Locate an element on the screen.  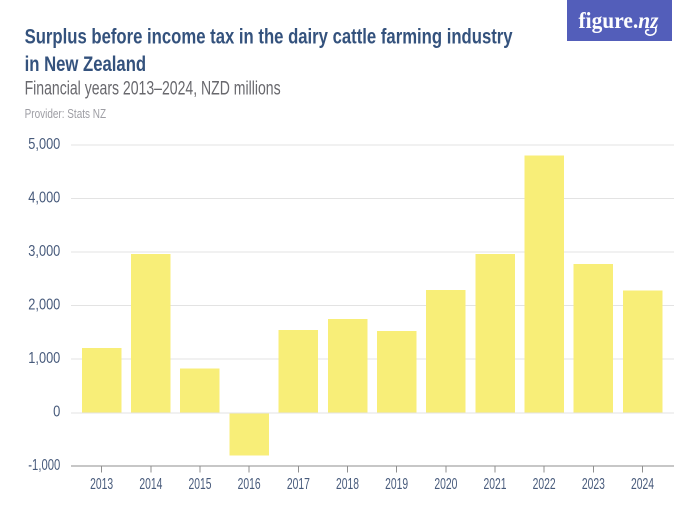
svg-text: 2021 is located at coordinates (495, 484).